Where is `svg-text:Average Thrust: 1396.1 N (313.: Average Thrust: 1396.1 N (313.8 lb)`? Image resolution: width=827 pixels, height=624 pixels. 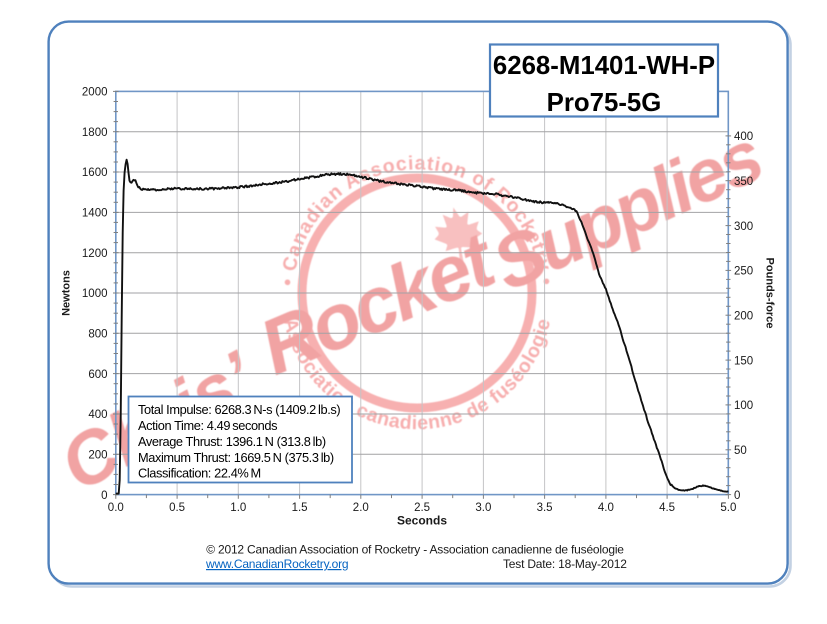 svg-text:Average Thrust: 1396.1 N (313.: Average Thrust: 1396.1 N (313.8 lb) is located at coordinates (232, 441).